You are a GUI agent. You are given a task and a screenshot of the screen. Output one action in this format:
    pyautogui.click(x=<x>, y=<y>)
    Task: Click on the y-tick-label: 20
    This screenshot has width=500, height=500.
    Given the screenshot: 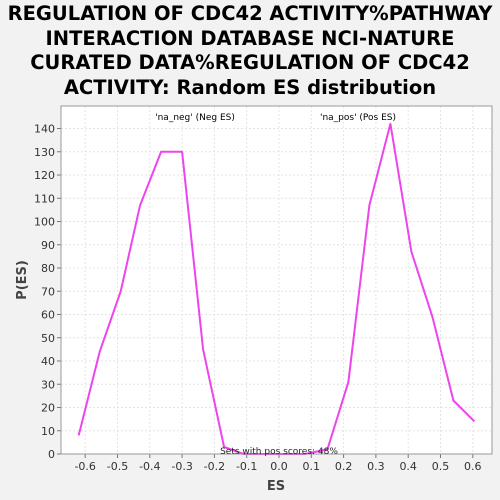 What is the action you would take?
    pyautogui.click(x=48, y=408)
    